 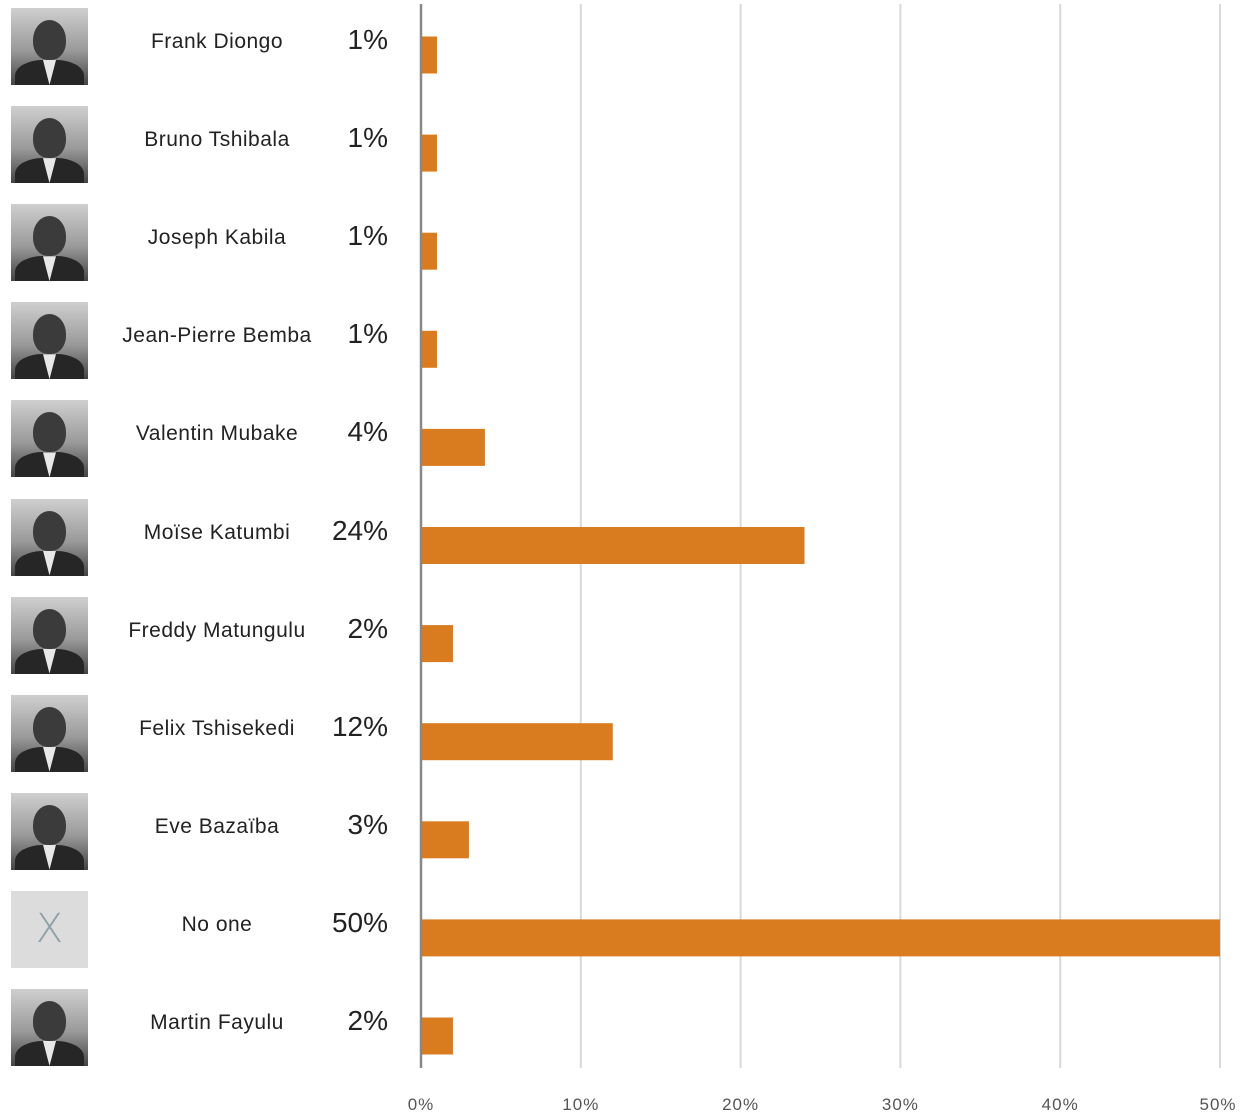 What do you see at coordinates (421, 1104) in the screenshot?
I see `x-tick-label: 0%` at bounding box center [421, 1104].